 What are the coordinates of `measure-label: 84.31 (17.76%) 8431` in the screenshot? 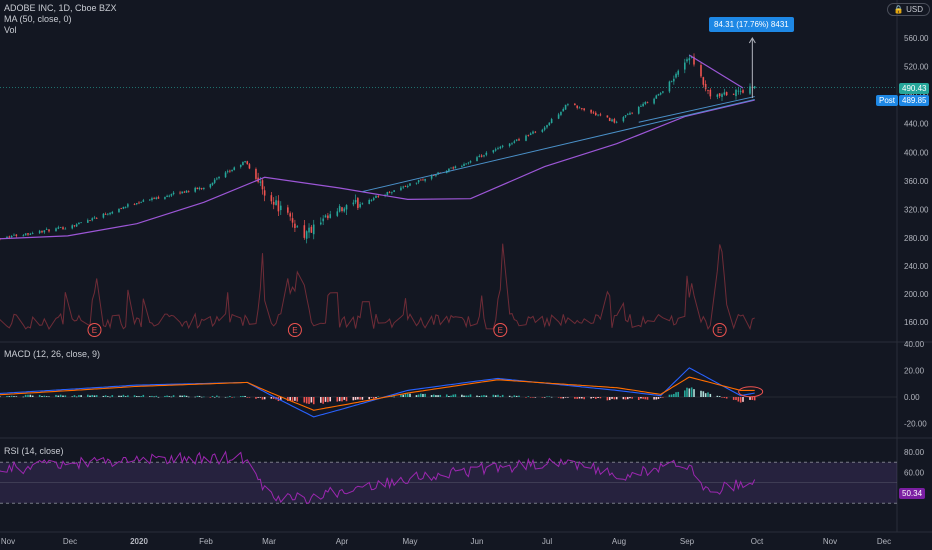 It's located at (751, 24).